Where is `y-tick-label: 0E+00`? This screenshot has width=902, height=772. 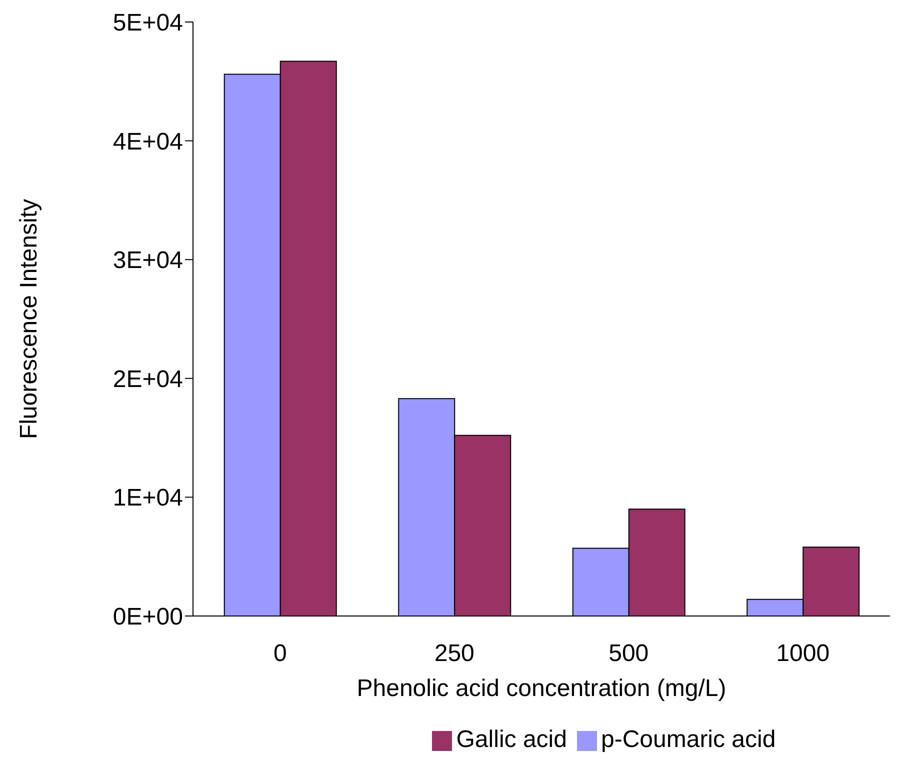
y-tick-label: 0E+00 is located at coordinates (147, 617).